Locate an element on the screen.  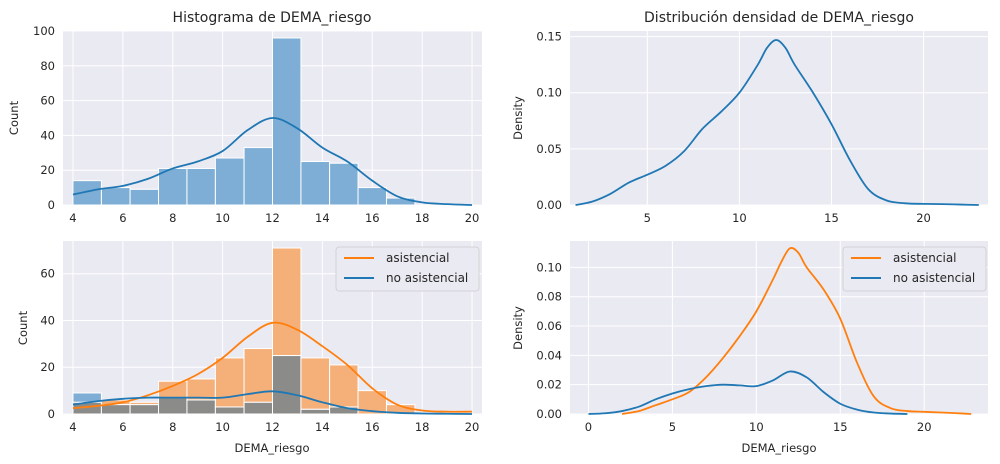
chart-title: Histograma de DEMA_riesgo is located at coordinates (272, 18).